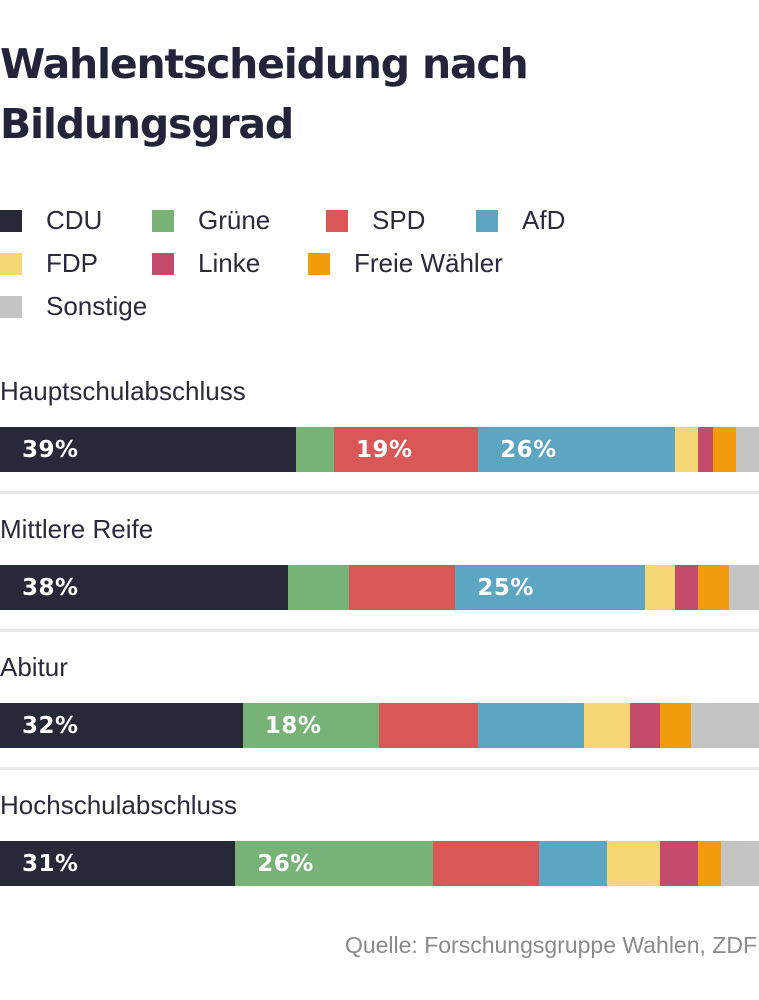 The height and width of the screenshot is (1000, 759). I want to click on stacked-bar: 32% 18%, so click(379, 725).